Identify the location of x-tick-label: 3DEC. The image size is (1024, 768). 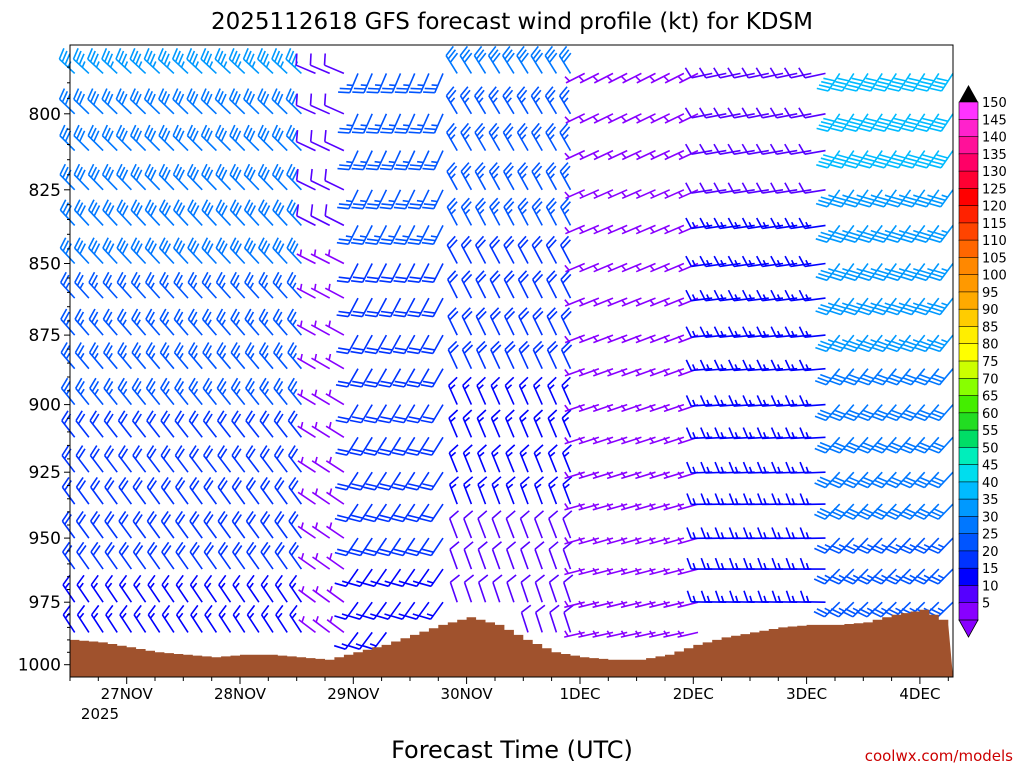
(806, 694).